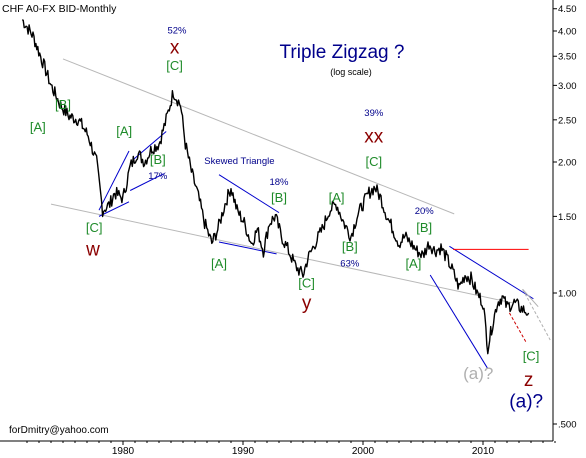 The width and height of the screenshot is (586, 458). Describe the element at coordinates (567, 86) in the screenshot. I see `y-tick-label: 3.00` at that location.